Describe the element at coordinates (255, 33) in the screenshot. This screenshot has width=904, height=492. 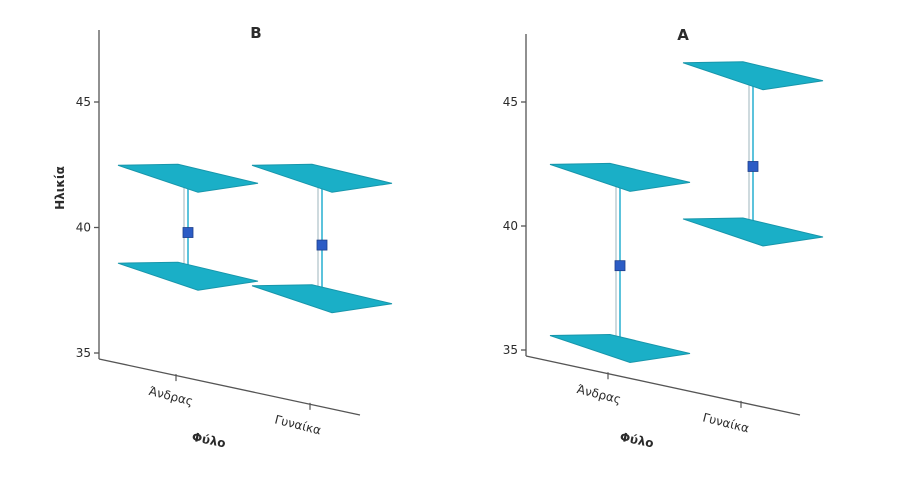
I see `panel-title: B` at that location.